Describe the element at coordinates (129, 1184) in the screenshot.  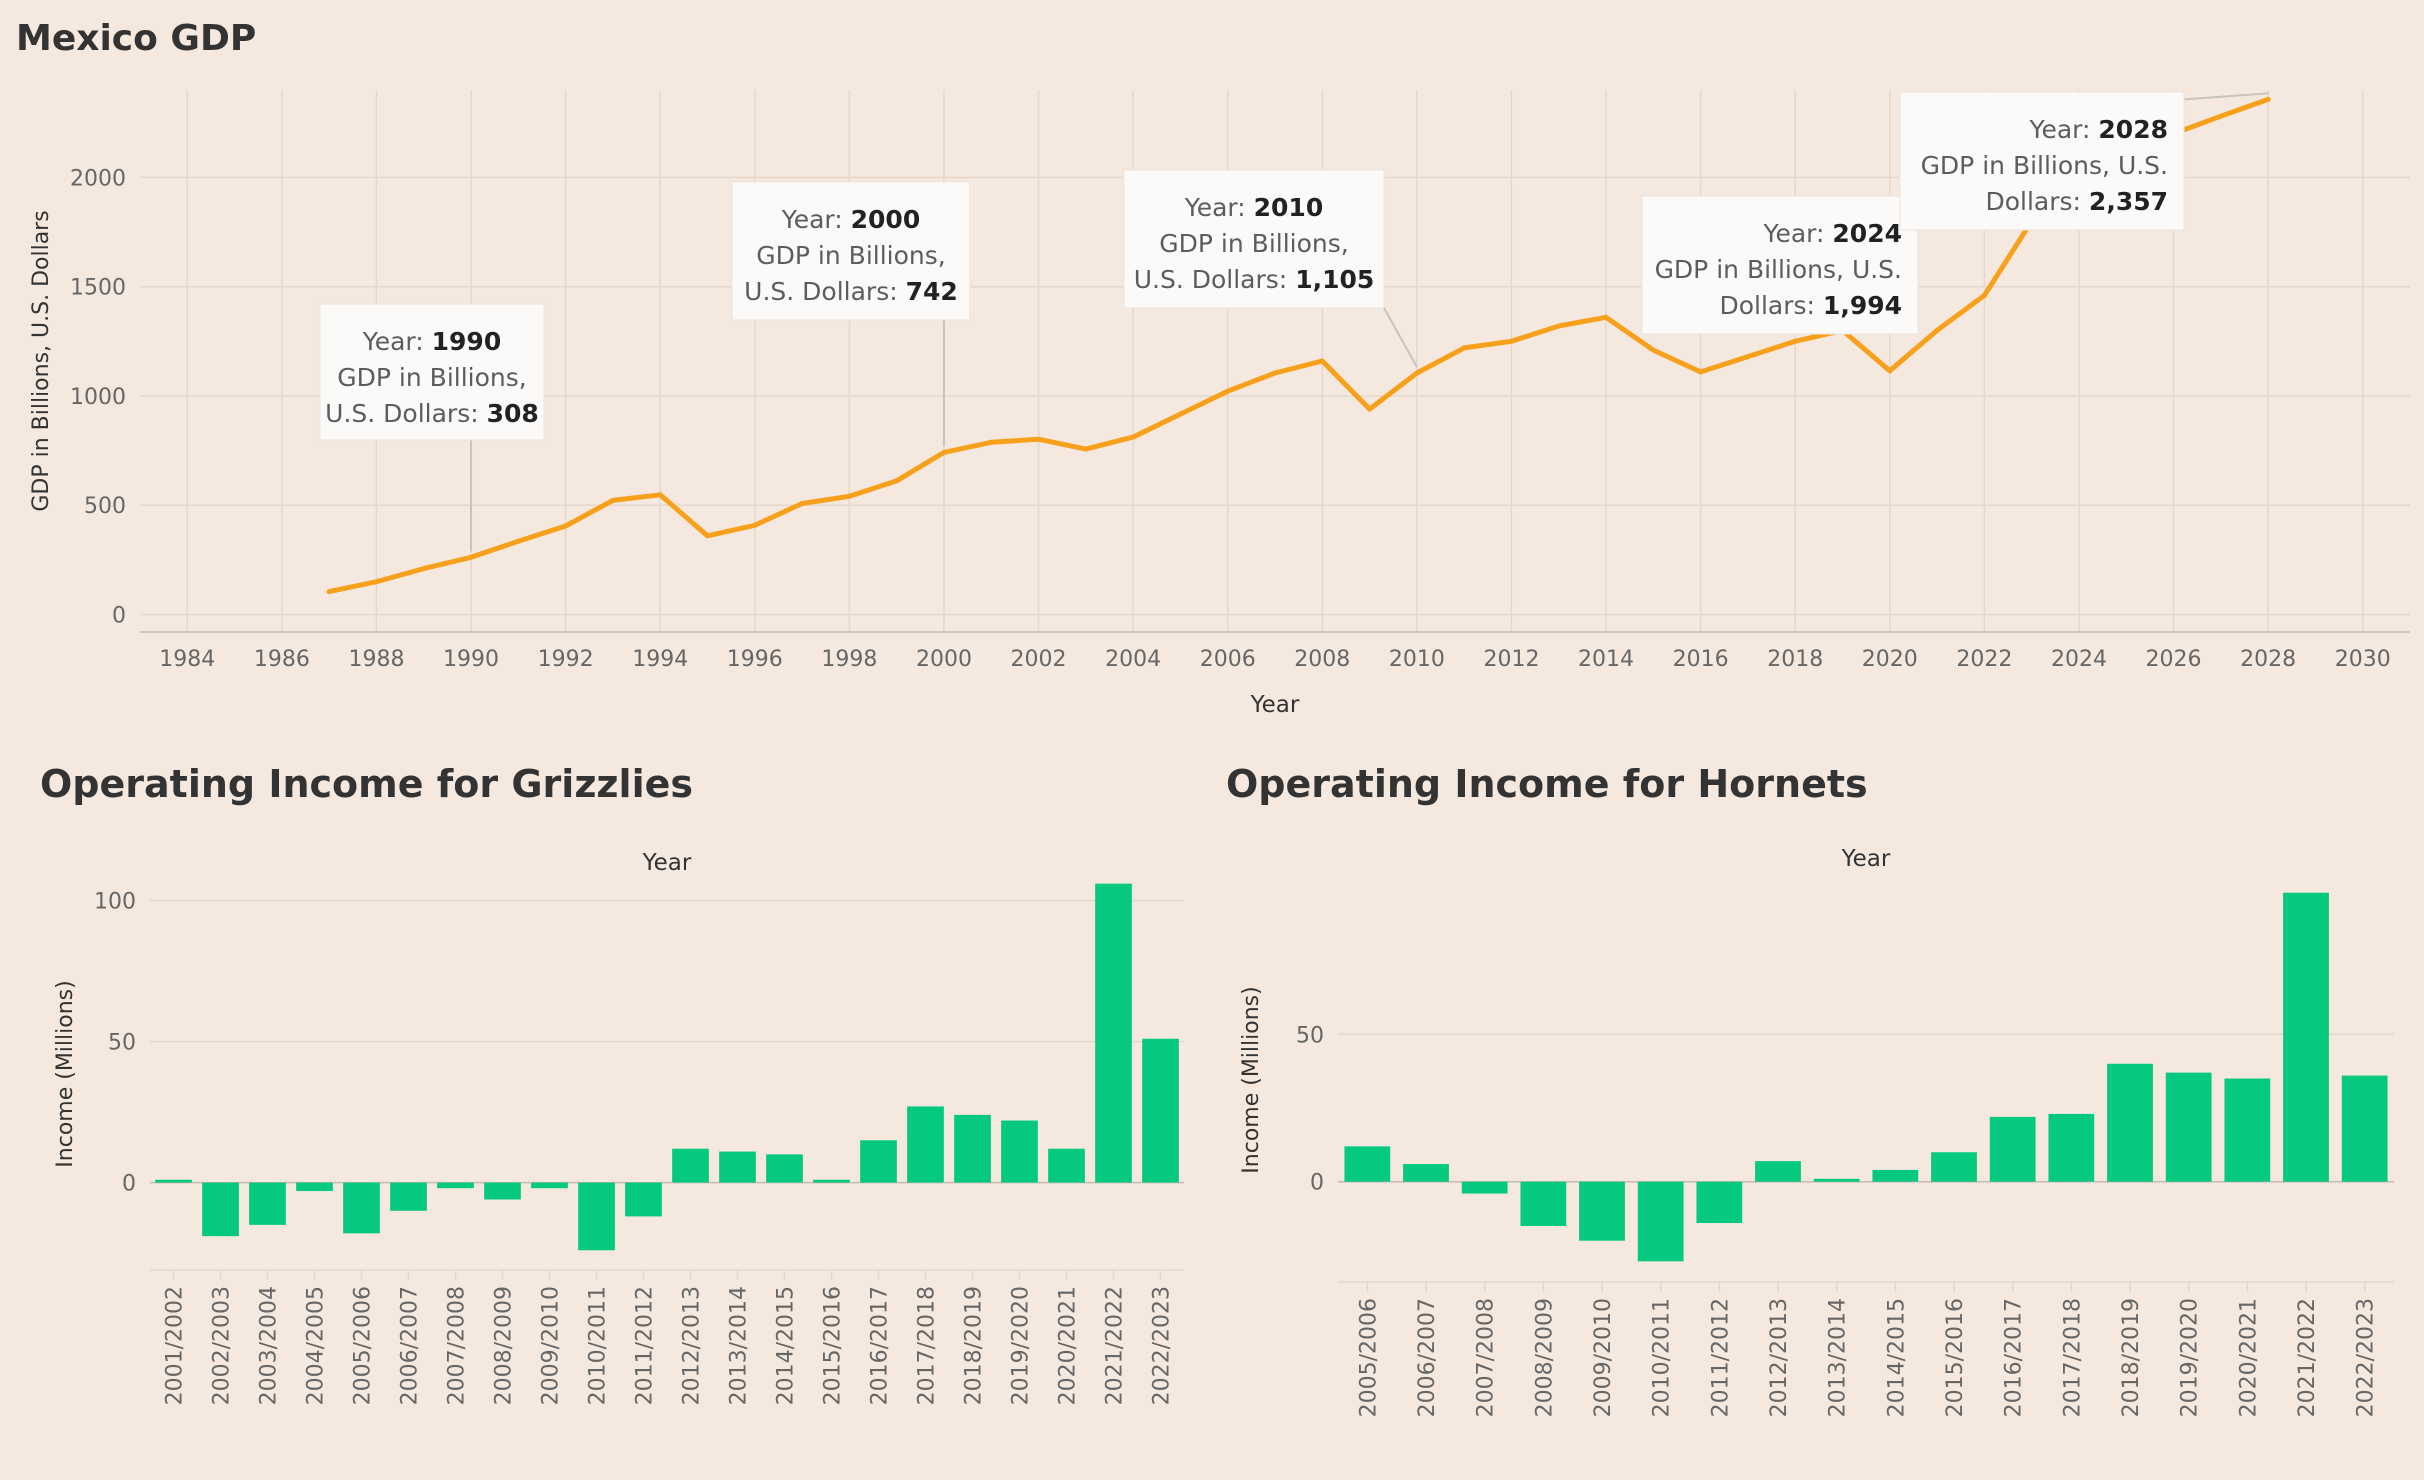
I see `grizzlies-y-tick-label: 0` at that location.